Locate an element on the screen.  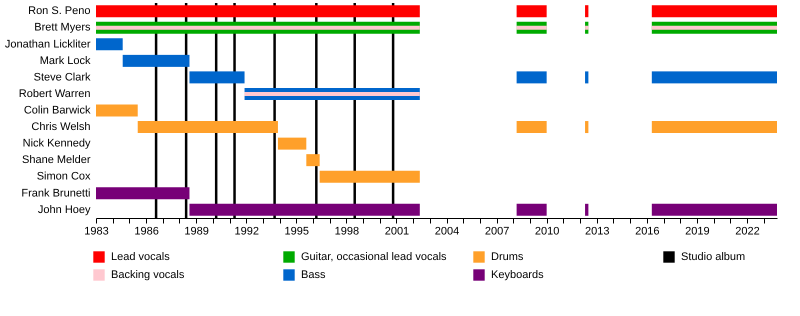
x-tick-label: 1998 is located at coordinates (347, 232).